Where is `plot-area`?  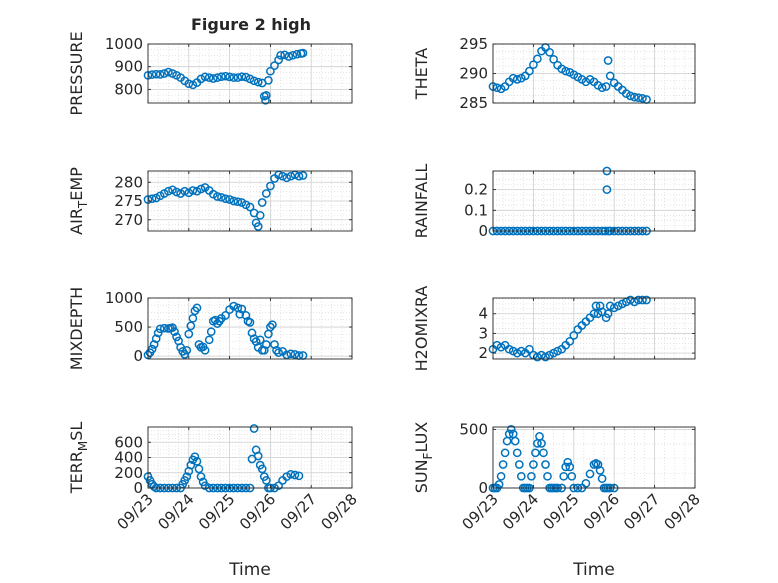 plot-area is located at coordinates (250, 73).